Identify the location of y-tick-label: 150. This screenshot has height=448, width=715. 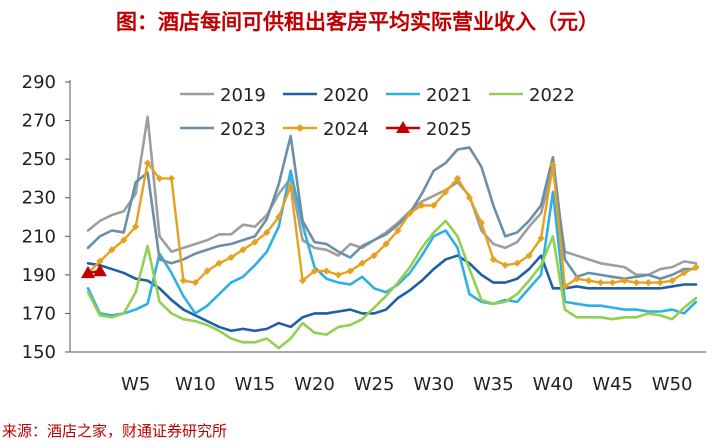
(39, 352).